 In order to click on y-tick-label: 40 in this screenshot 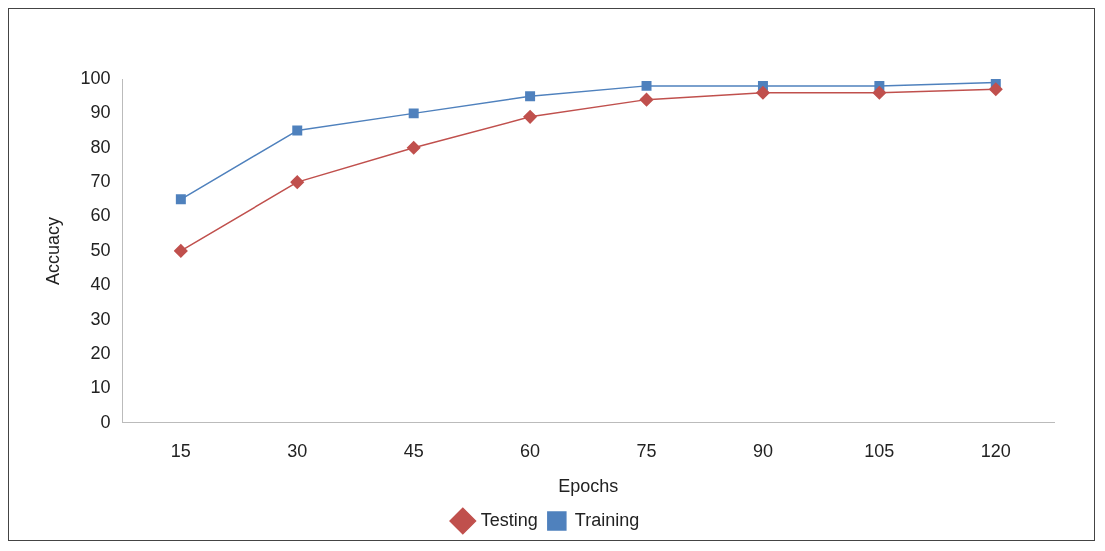, I will do `click(100, 284)`.